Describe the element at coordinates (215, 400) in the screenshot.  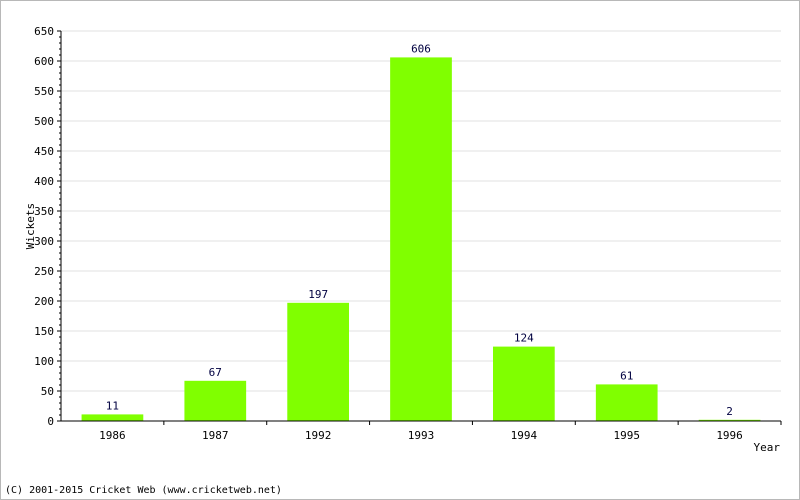
I see `bar-1987` at that location.